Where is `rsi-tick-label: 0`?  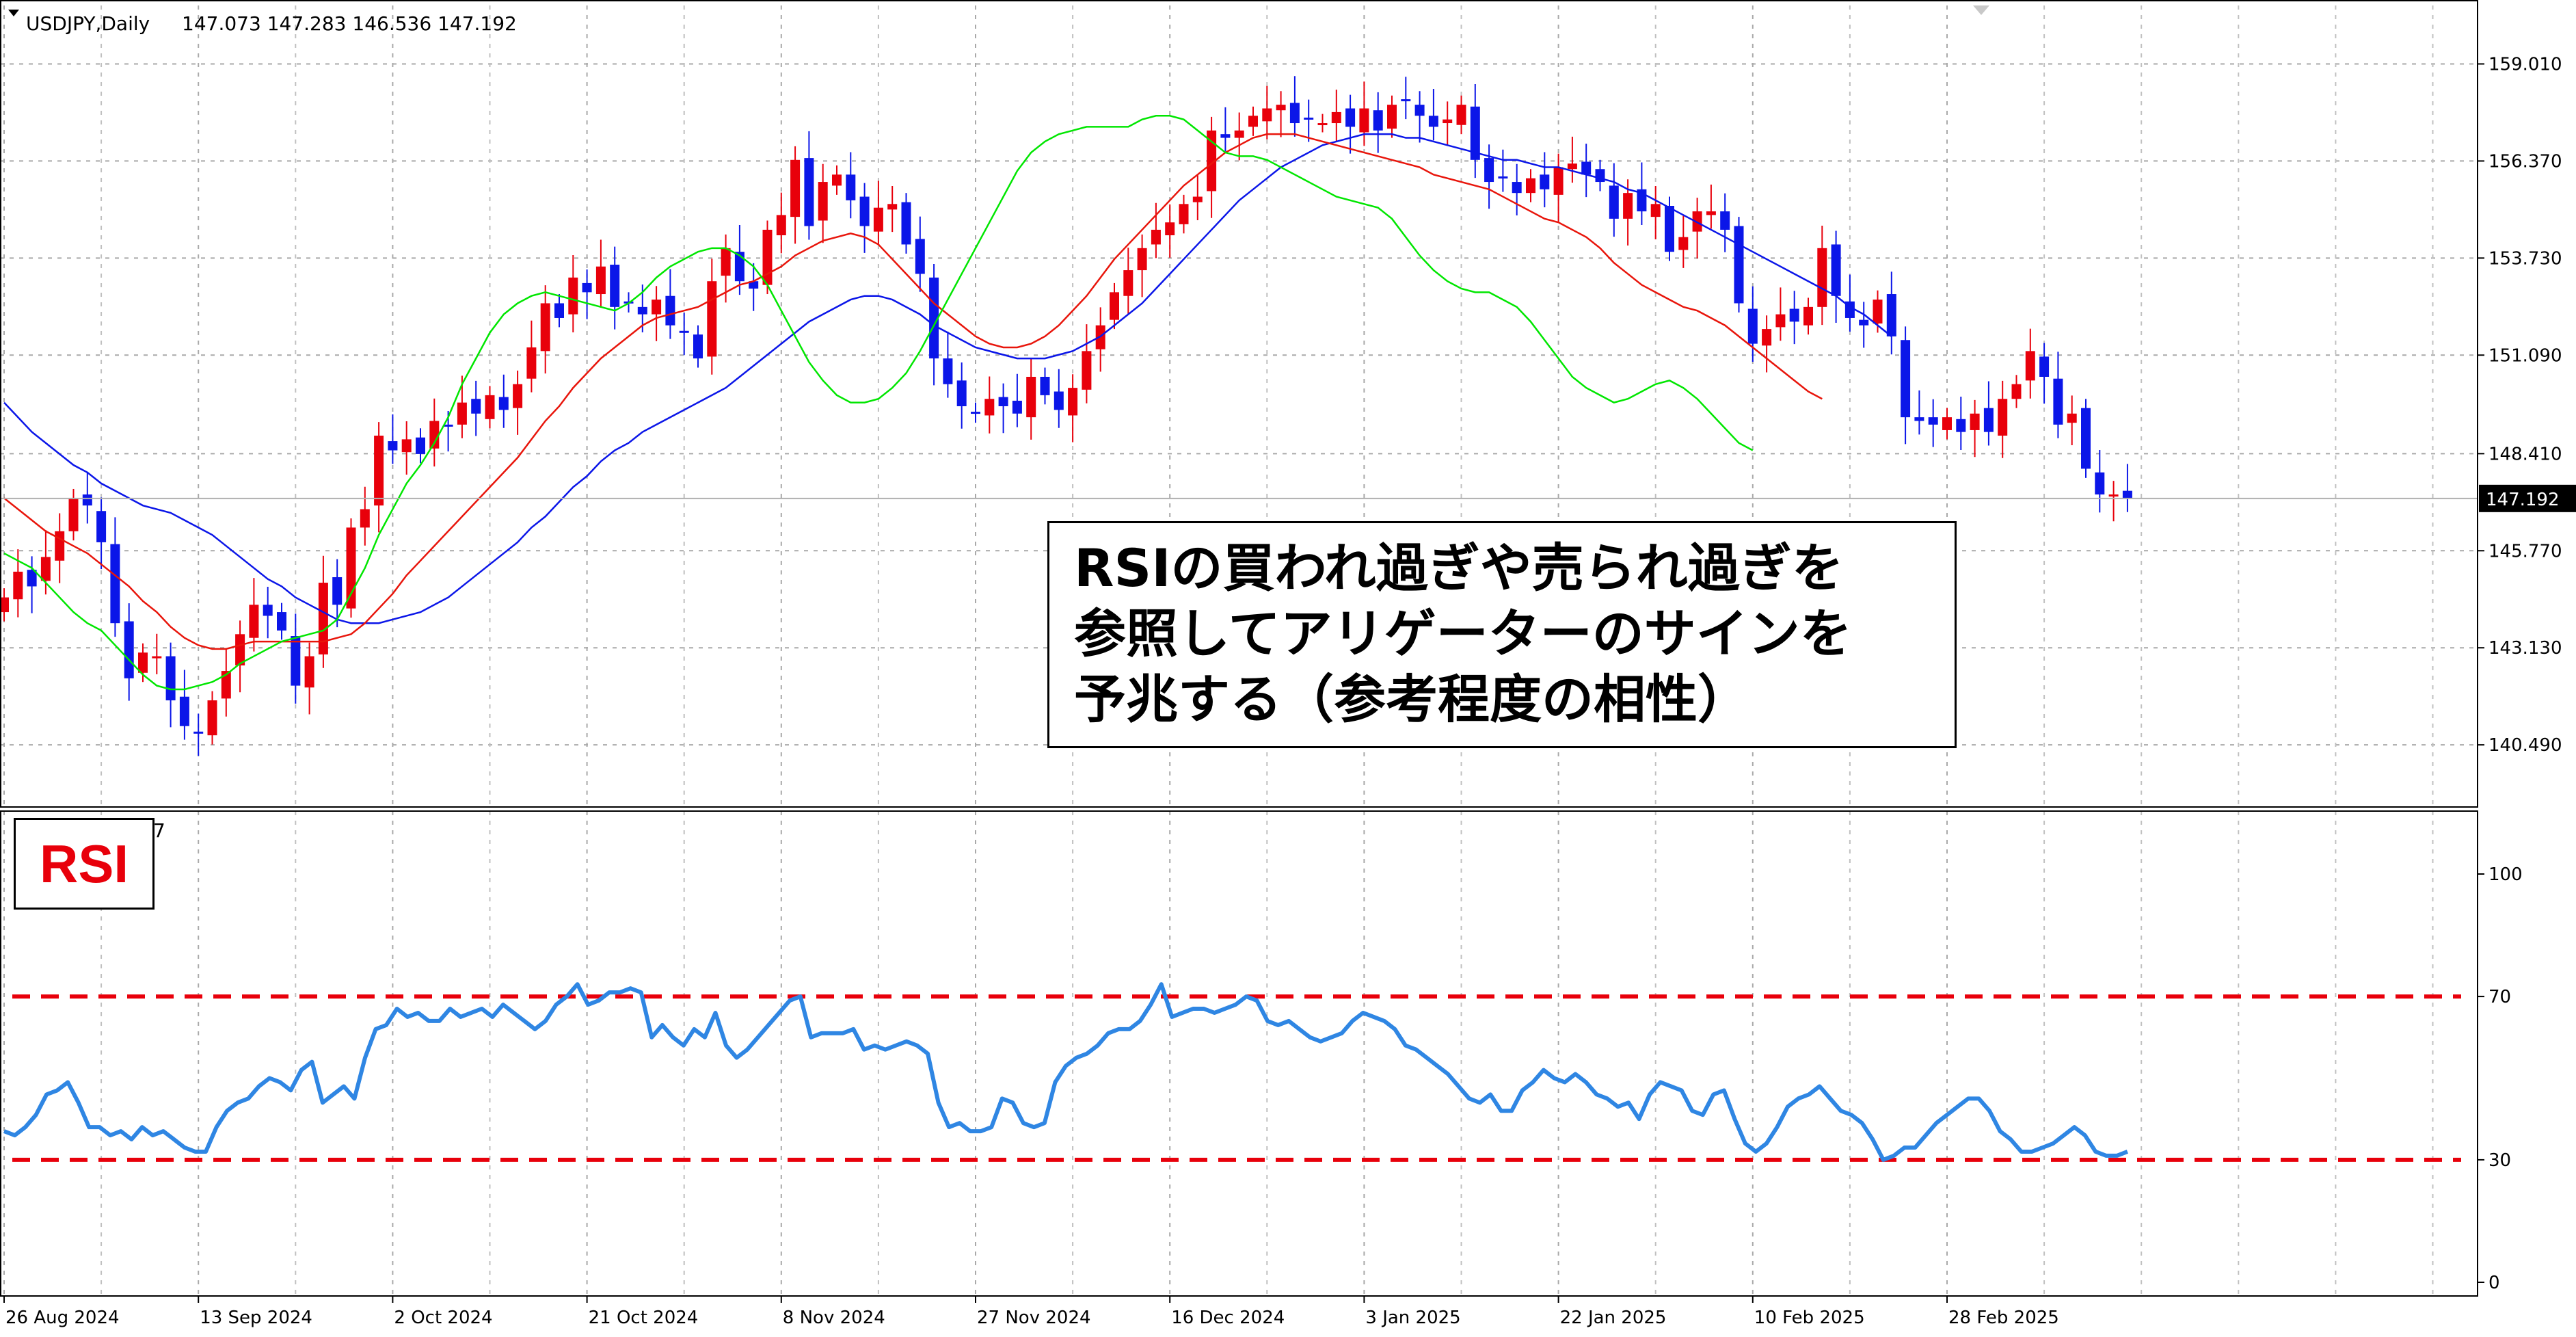
rsi-tick-label: 0 is located at coordinates (2494, 1283).